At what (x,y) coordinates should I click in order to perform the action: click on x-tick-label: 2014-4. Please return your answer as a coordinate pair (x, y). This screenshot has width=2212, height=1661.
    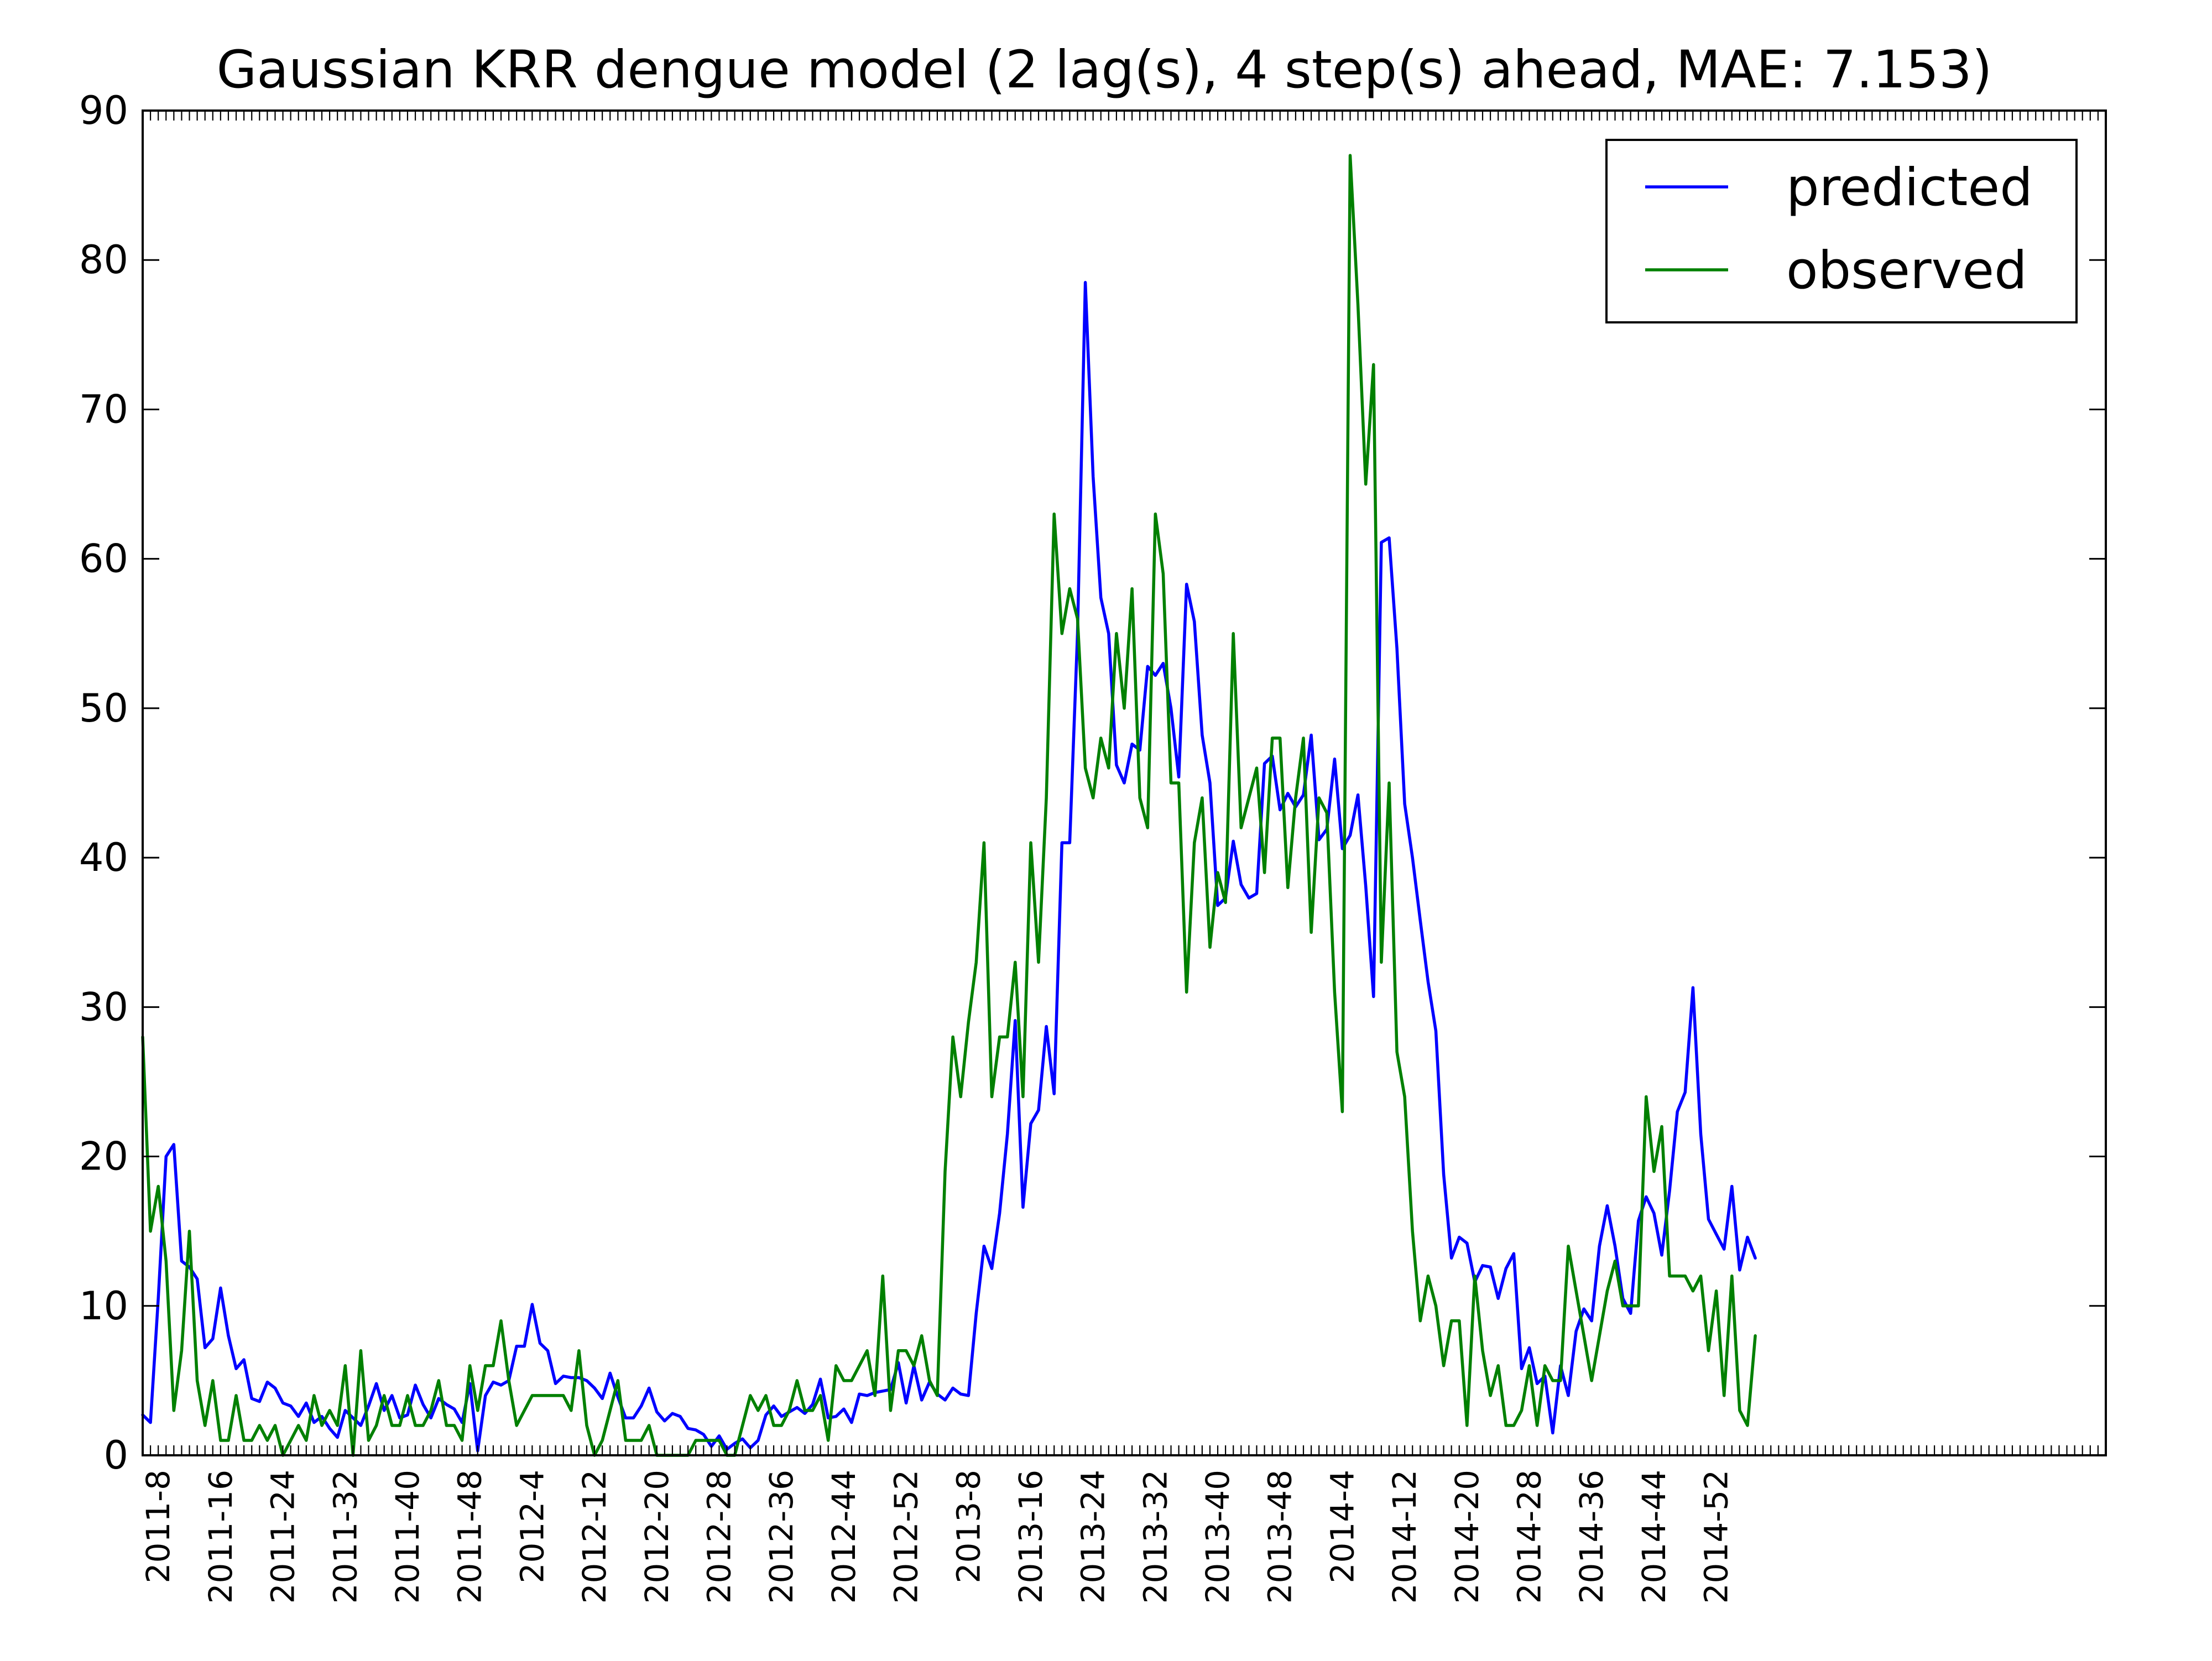
    Looking at the image, I should click on (1342, 1527).